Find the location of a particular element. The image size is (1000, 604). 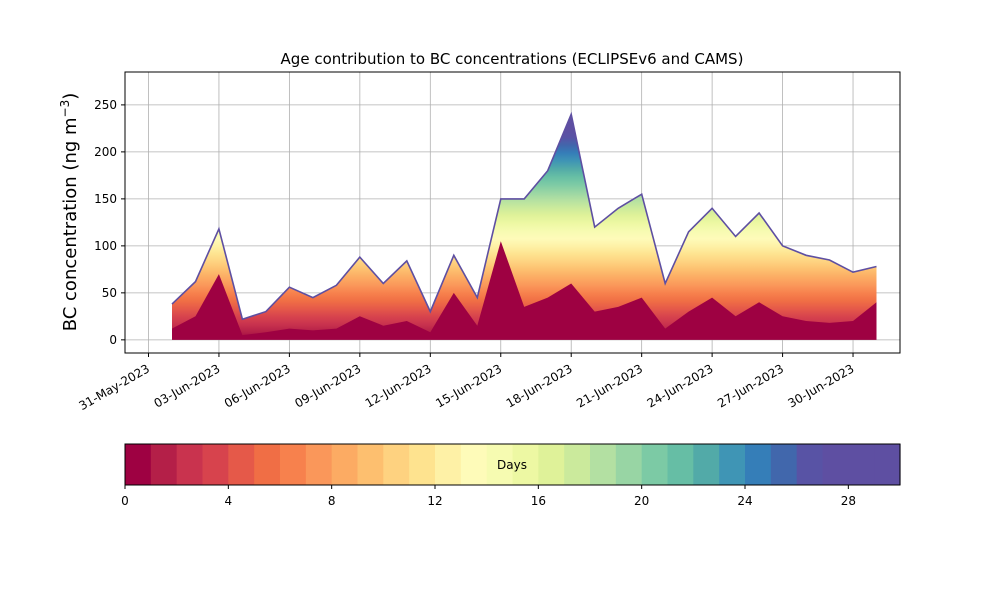

colorbar: Days 0 4 8 12 16 20 24 28 is located at coordinates (511, 475).